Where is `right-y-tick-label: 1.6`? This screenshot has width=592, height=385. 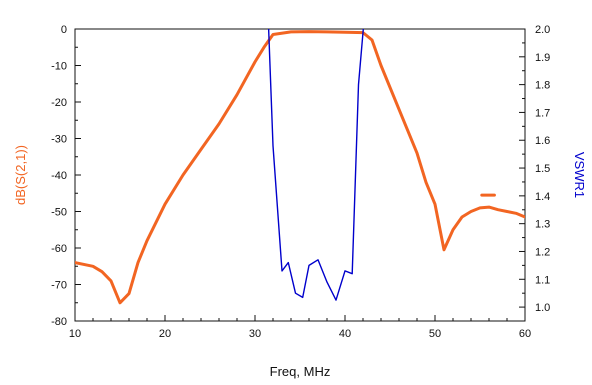
right-y-tick-label: 1.6 is located at coordinates (542, 141).